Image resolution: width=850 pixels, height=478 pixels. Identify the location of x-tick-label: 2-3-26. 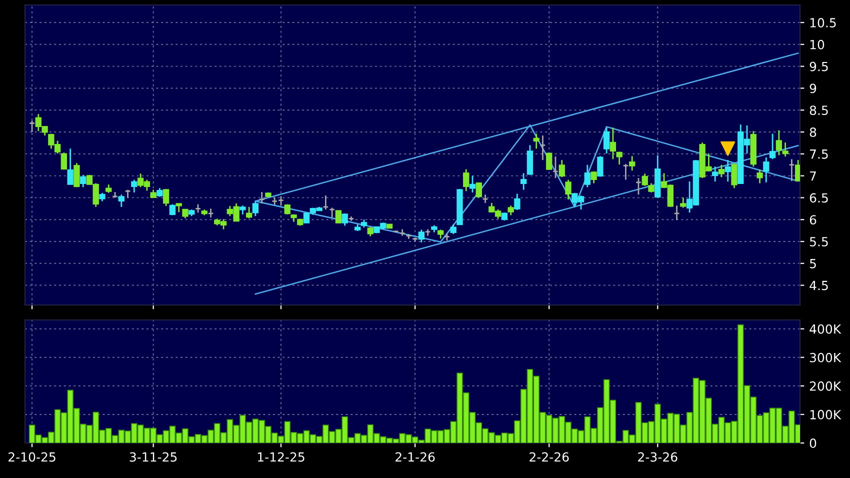
(658, 457).